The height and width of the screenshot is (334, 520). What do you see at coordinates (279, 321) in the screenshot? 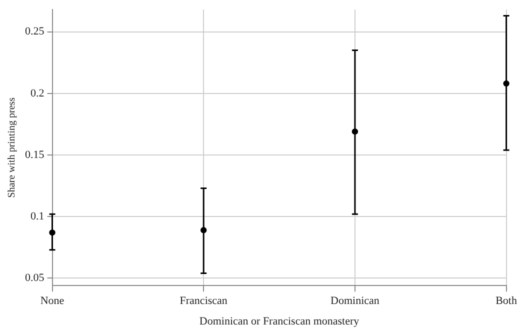
I see `x-axis-title: Dominican or Franciscan monastery` at bounding box center [279, 321].